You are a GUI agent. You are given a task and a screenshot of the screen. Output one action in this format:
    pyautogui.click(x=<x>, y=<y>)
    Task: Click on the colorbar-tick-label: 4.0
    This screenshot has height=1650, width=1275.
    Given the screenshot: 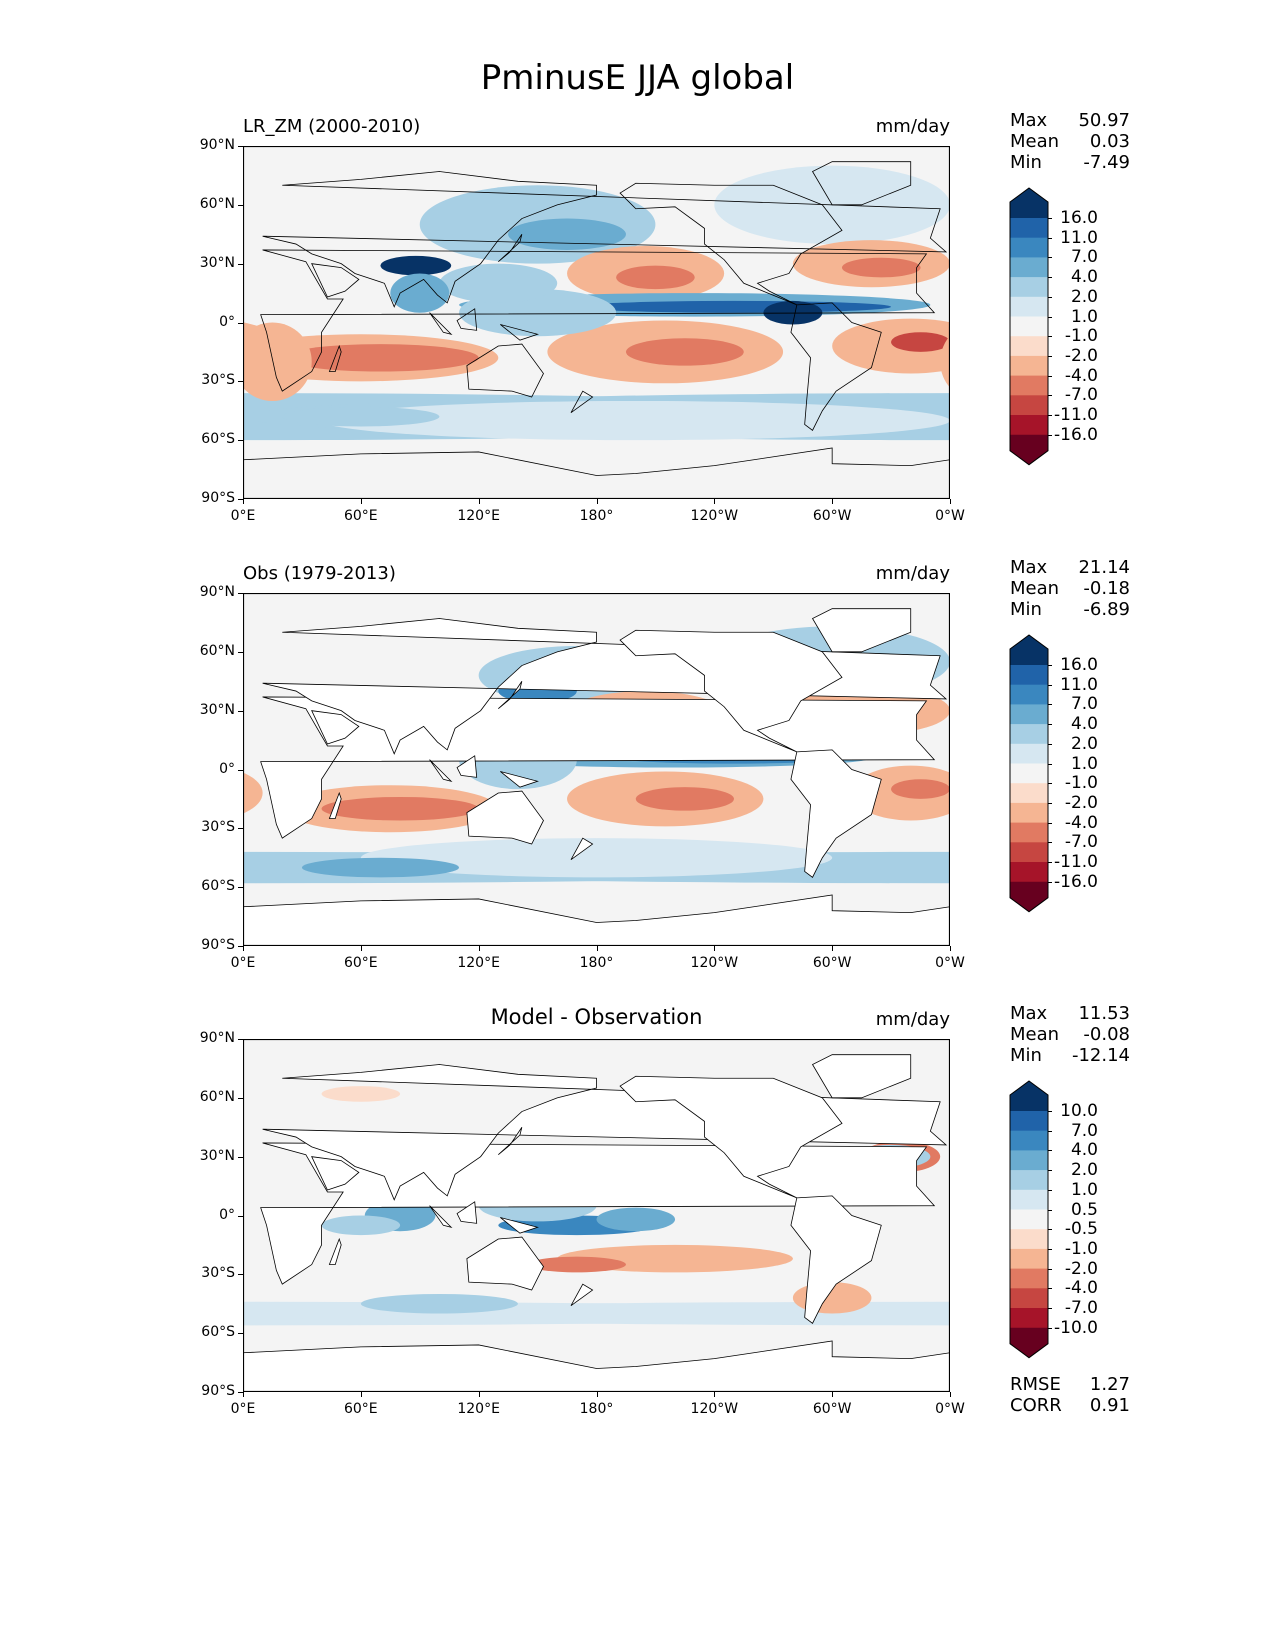 What is the action you would take?
    pyautogui.click(x=1084, y=724)
    